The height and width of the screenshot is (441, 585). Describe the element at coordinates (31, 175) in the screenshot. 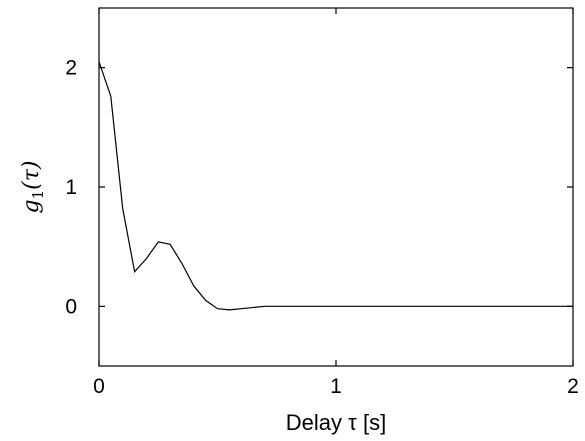

I see `y-axis-title-argument: (τ)` at that location.